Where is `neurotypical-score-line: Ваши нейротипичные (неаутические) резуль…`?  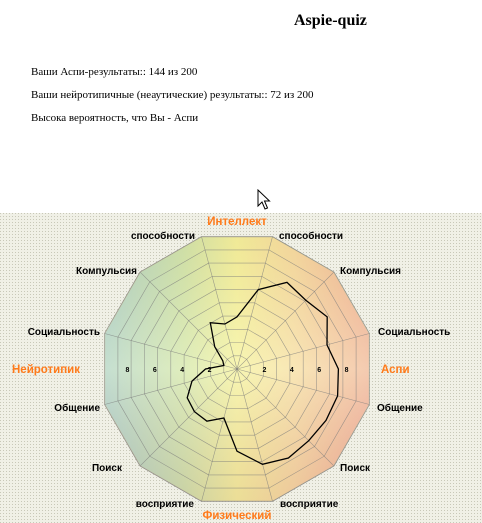
neurotypical-score-line: Ваши нейротипичные (неаутические) резуль… is located at coordinates (172, 95).